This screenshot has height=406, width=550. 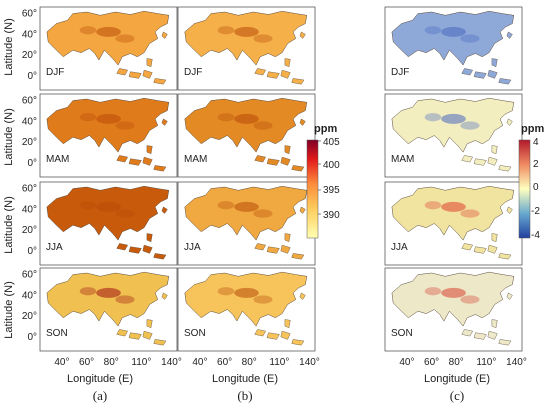 I want to click on map-panel-a-djf: DJF, so click(x=108, y=48).